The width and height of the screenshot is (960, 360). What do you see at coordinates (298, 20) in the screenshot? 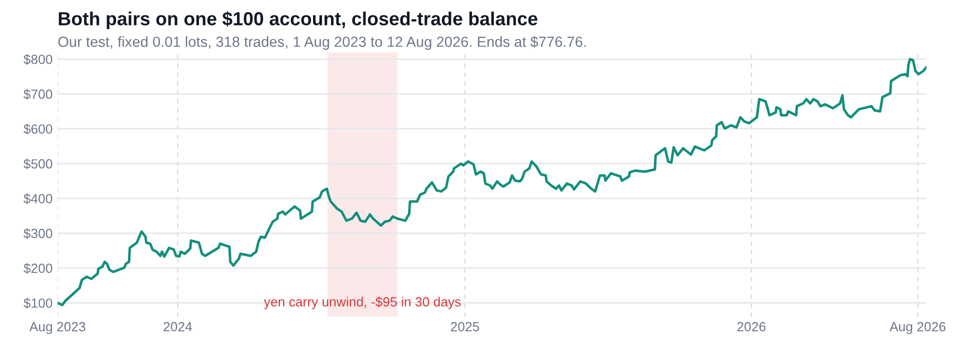
I see `chart-title: Both pairs on one $100 account, closed-trade balance` at bounding box center [298, 20].